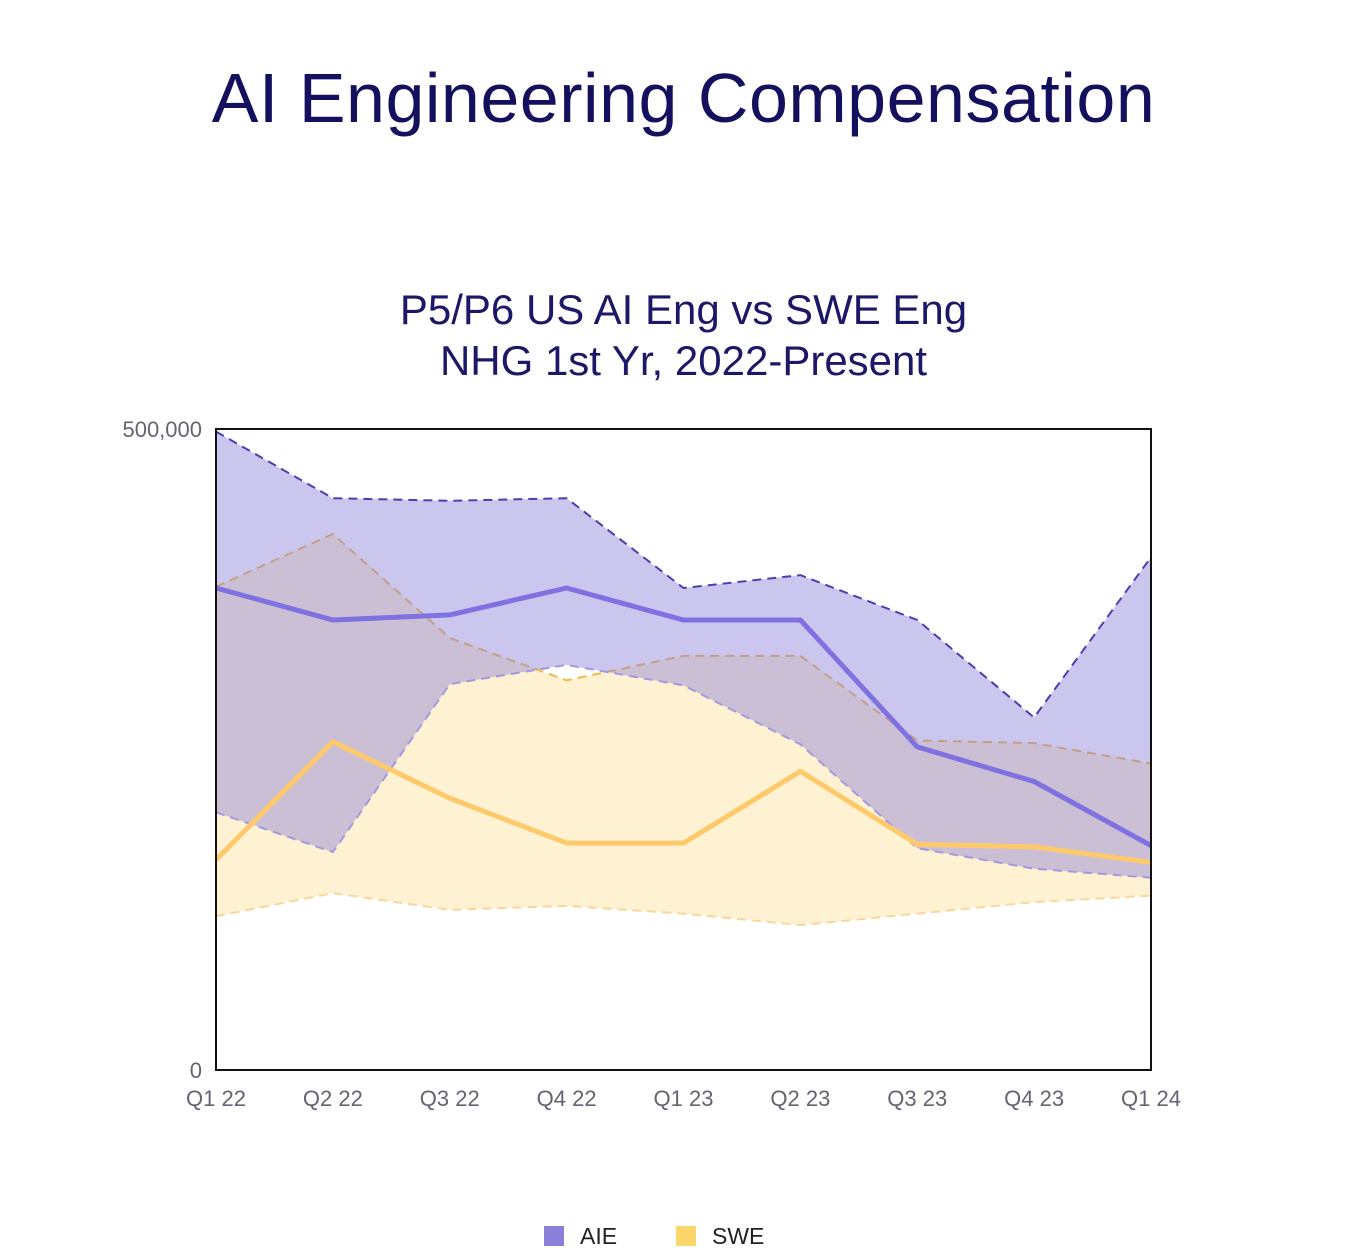 This screenshot has height=1256, width=1367. Describe the element at coordinates (333, 1098) in the screenshot. I see `x-tick-label: Q2 22` at that location.